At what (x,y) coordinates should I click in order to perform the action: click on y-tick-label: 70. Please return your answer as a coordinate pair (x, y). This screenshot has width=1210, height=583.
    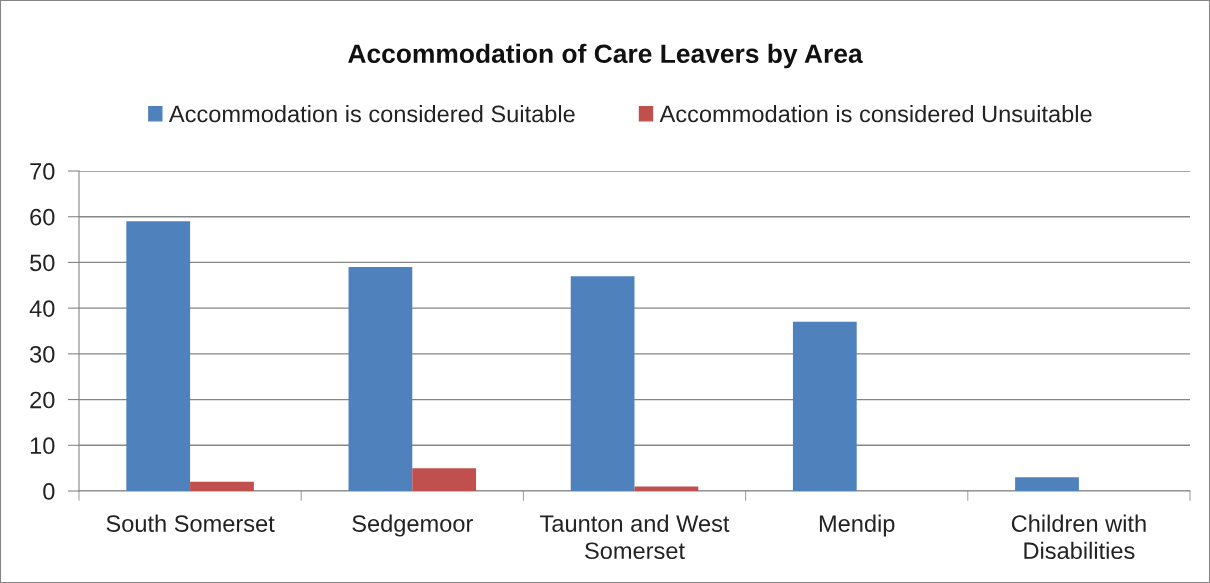
    Looking at the image, I should click on (42, 171).